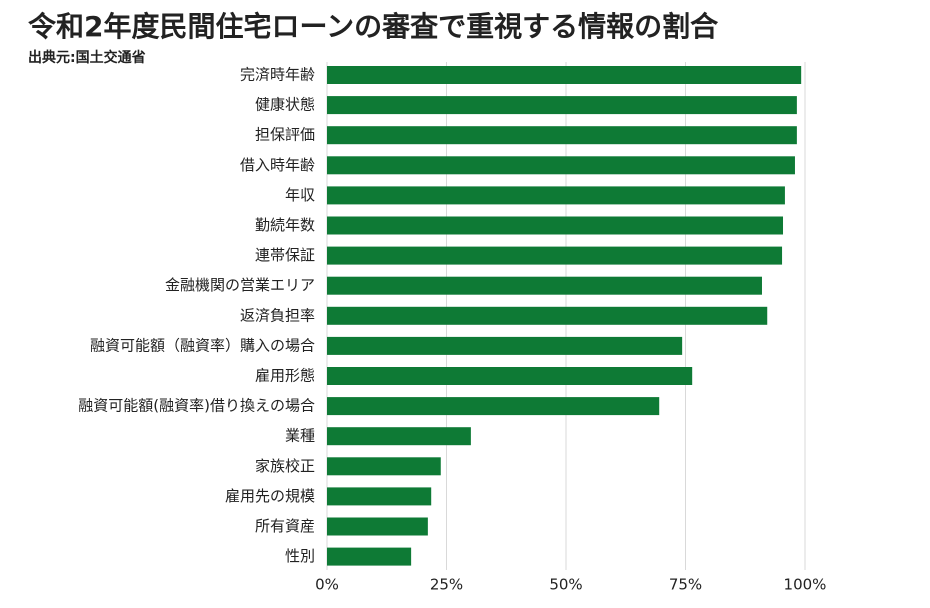  I want to click on y-tick-label: 健康状態, so click(285, 105).